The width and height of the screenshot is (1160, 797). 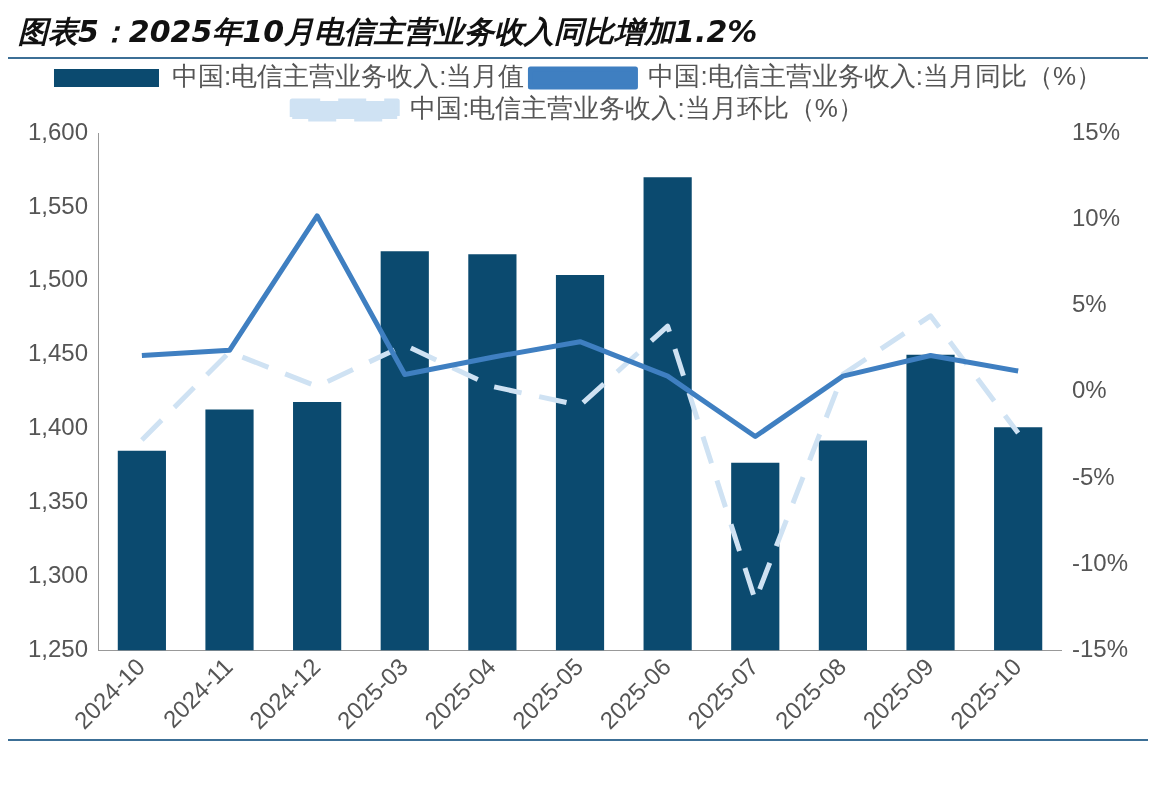 I want to click on legend-label: 中国:电信主营业务收入:当月值, so click(x=348, y=76).